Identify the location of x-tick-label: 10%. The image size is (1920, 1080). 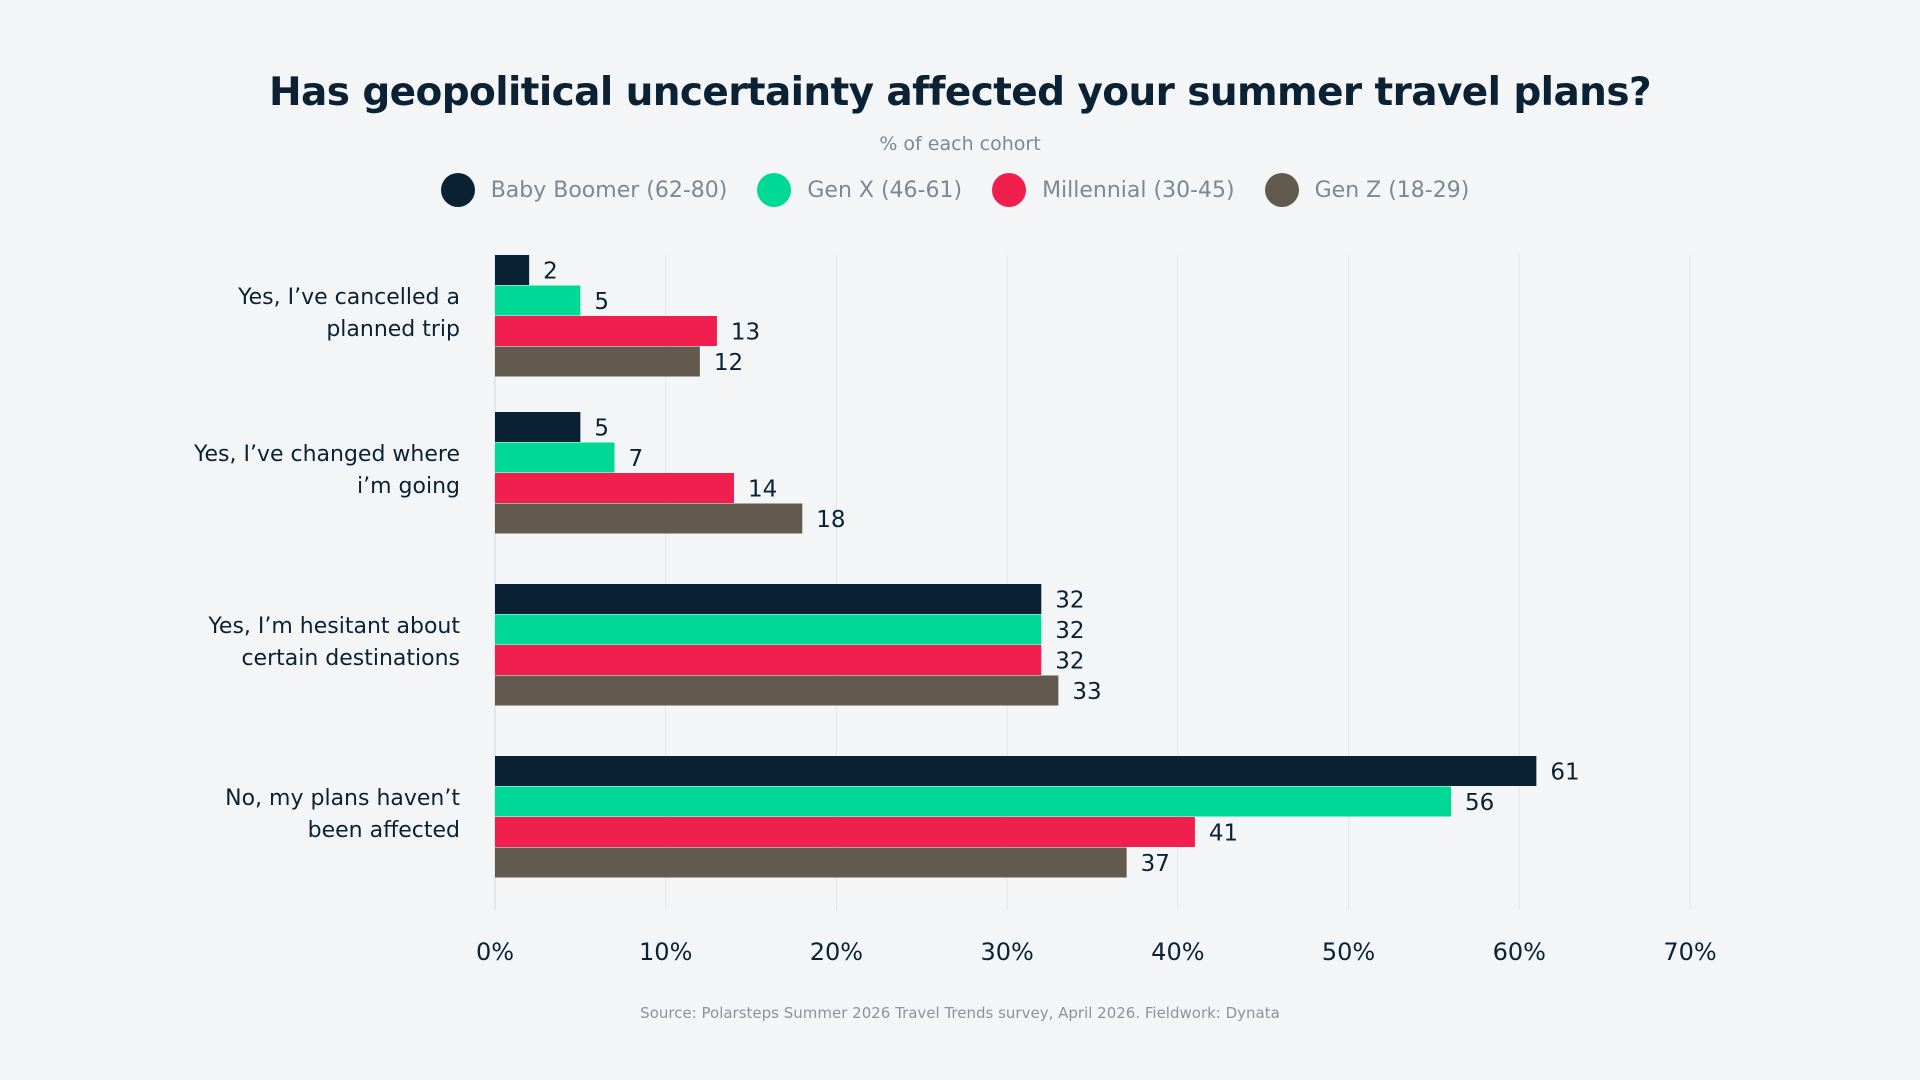
(665, 952).